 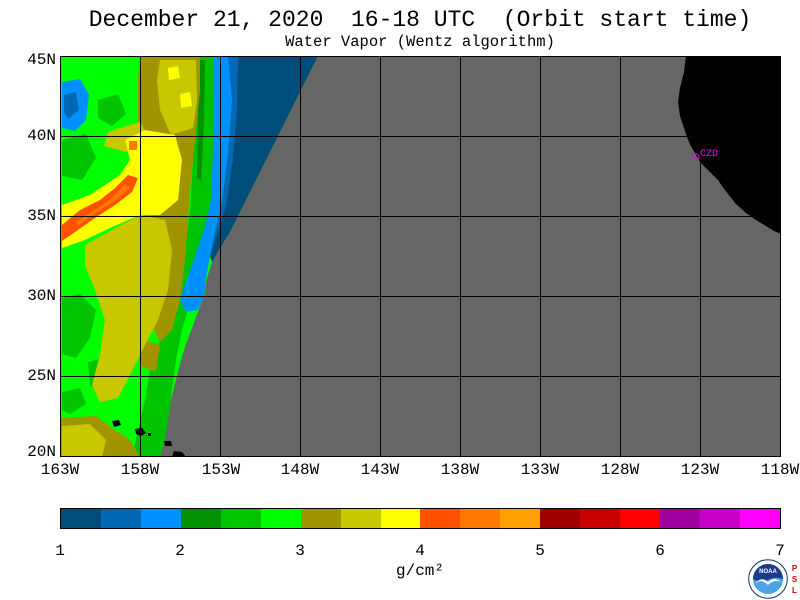 I want to click on logo-text: NOAA, so click(x=768, y=572).